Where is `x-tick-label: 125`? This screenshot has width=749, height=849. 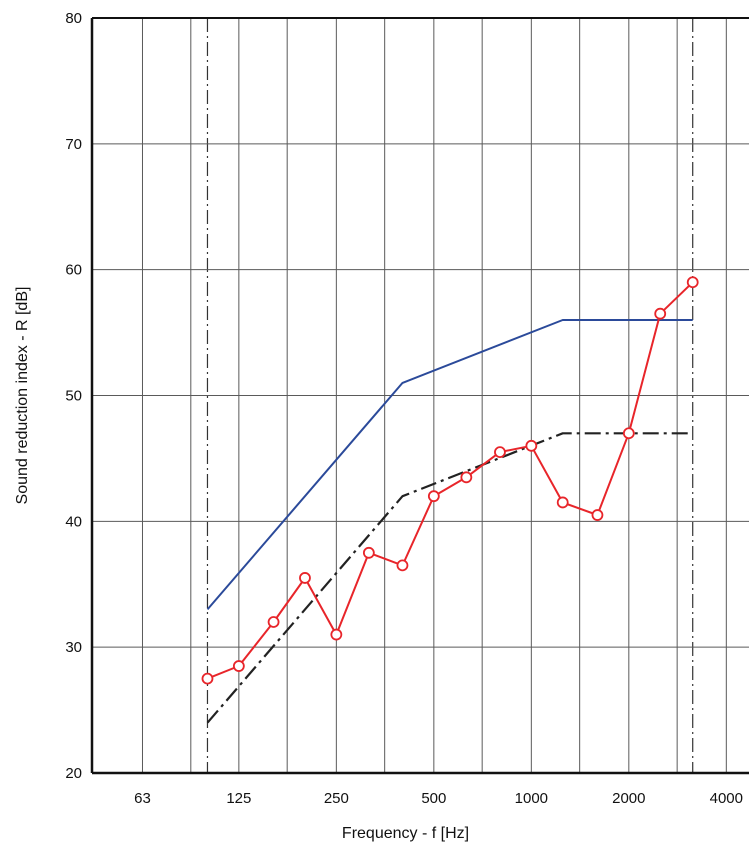
x-tick-label: 125 is located at coordinates (238, 798).